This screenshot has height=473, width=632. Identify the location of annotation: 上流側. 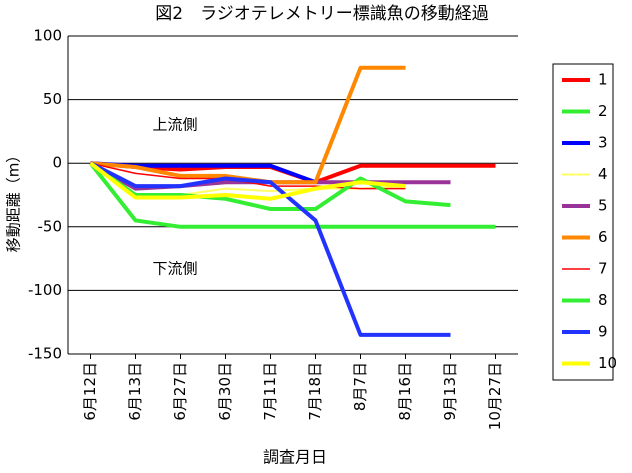
(174, 125).